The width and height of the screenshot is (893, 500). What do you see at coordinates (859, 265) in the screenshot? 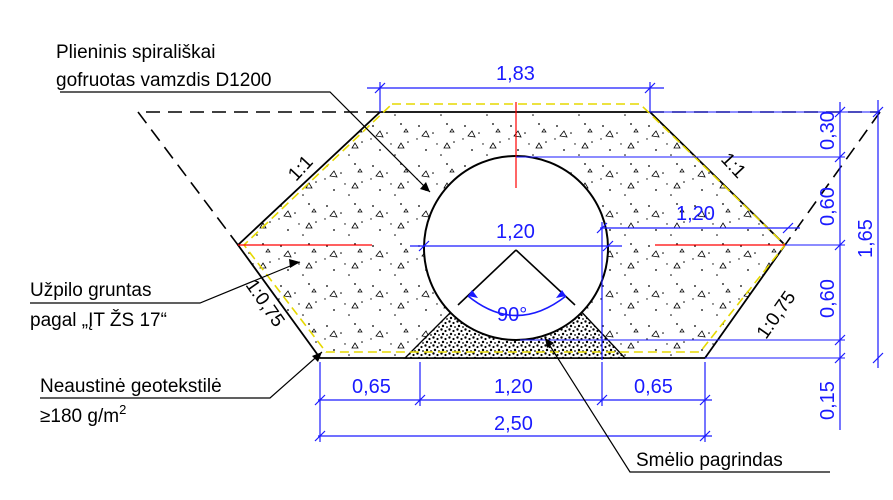
I see `dim-right-vertical` at bounding box center [859, 265].